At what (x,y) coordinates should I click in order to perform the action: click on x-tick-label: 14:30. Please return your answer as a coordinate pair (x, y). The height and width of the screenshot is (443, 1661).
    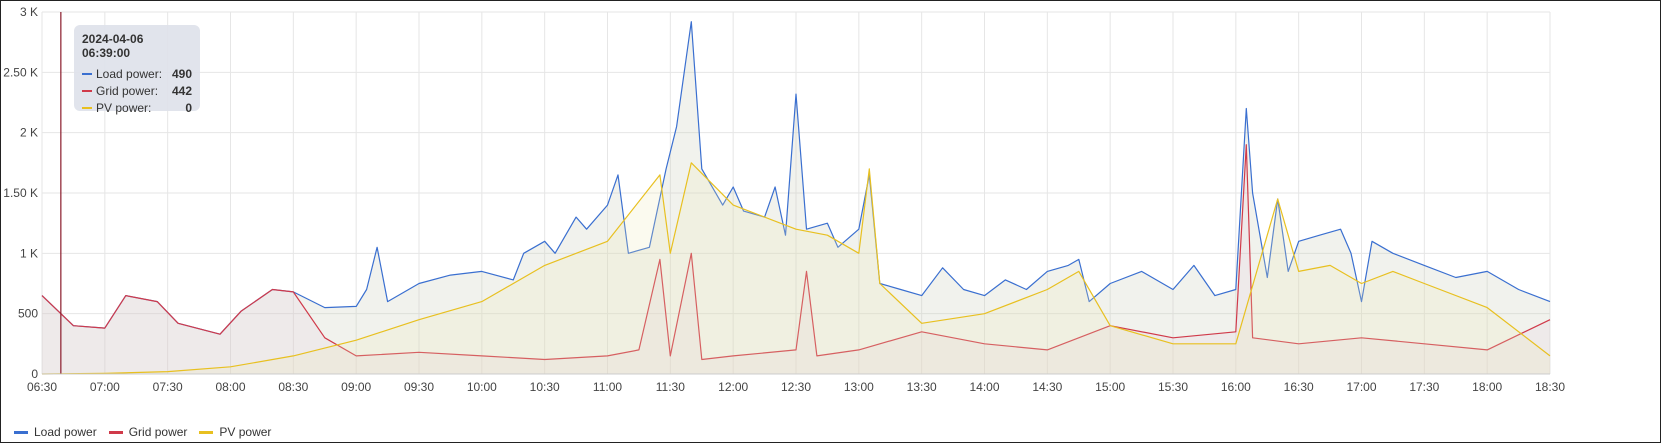
    Looking at the image, I should click on (1047, 387).